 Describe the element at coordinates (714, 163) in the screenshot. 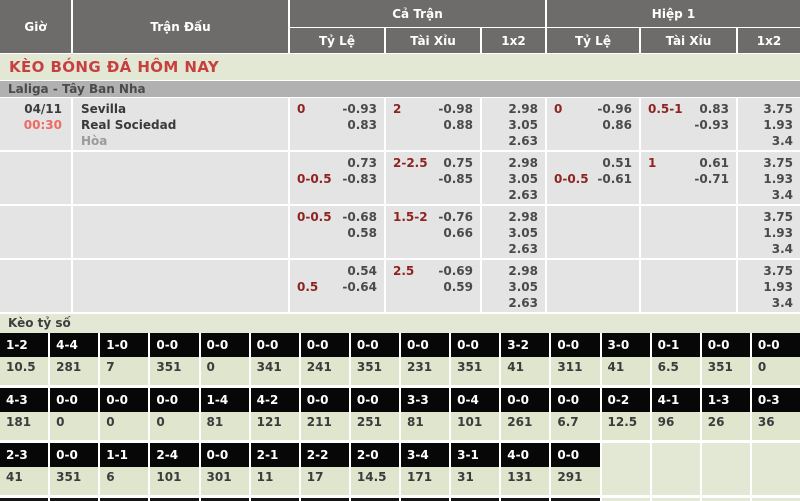

I see `odd-value: 0.61` at that location.